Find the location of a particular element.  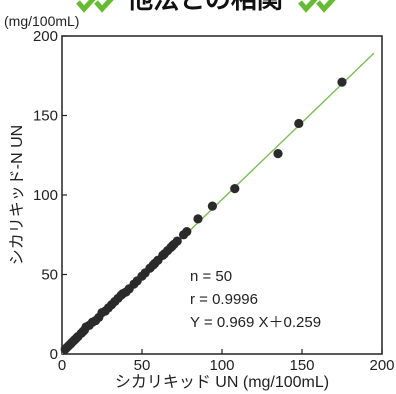

stat-n: n = 50 is located at coordinates (211, 276).